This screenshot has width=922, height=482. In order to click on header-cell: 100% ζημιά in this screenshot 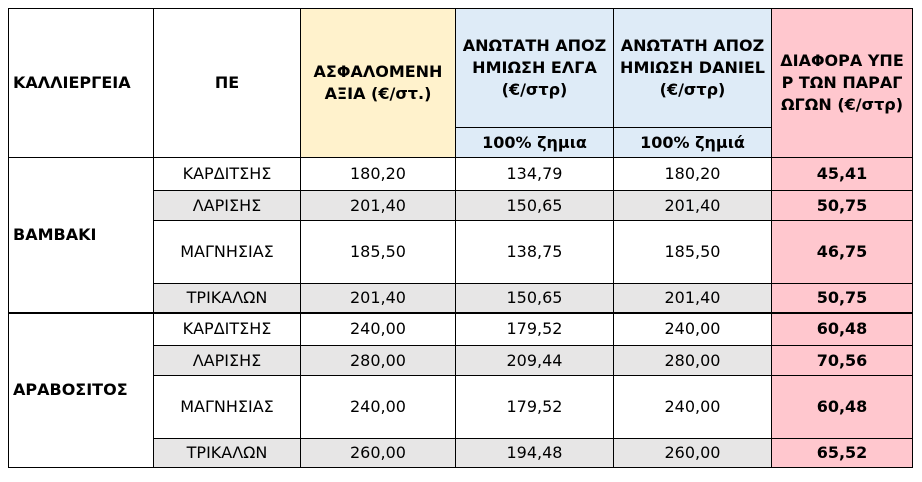, I will do `click(692, 142)`.